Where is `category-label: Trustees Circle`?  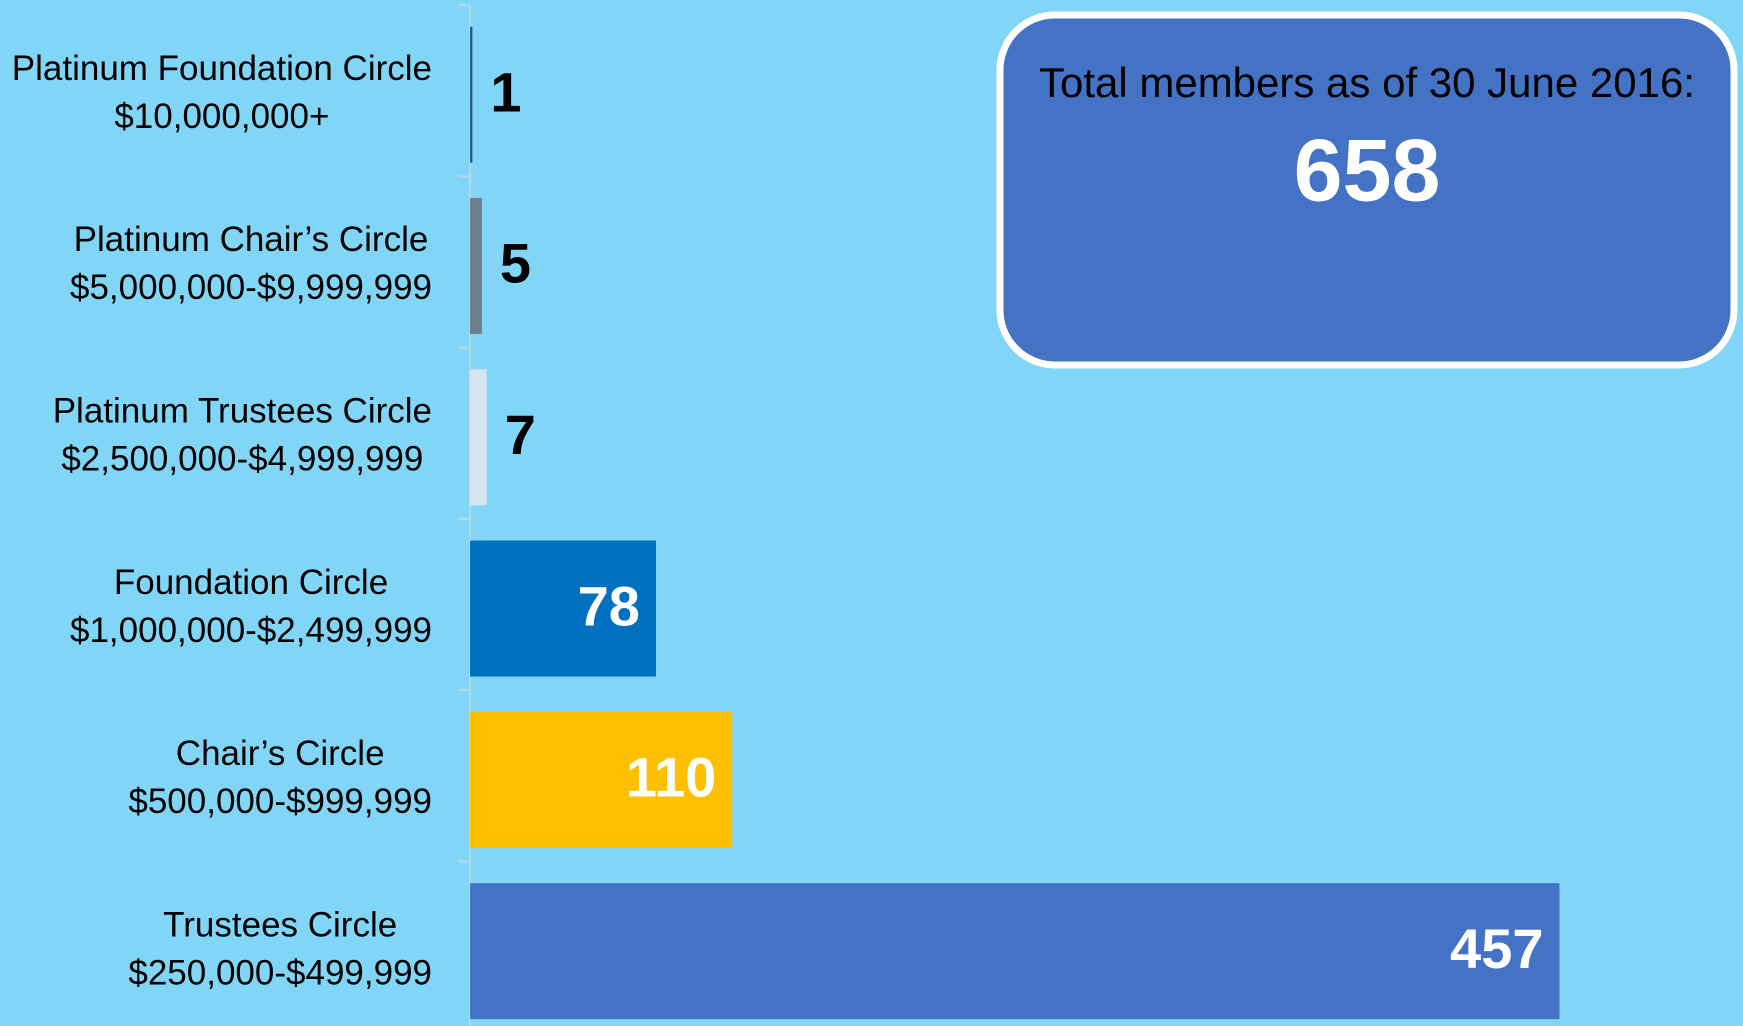
category-label: Trustees Circle is located at coordinates (280, 924).